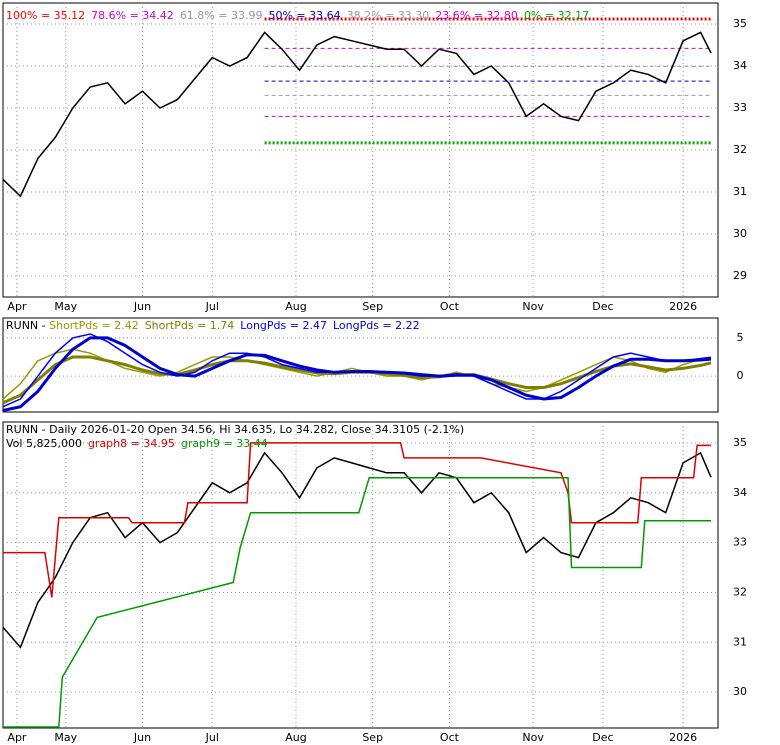  I want to click on volume-label: Vol 5,825,000, so click(44, 443).